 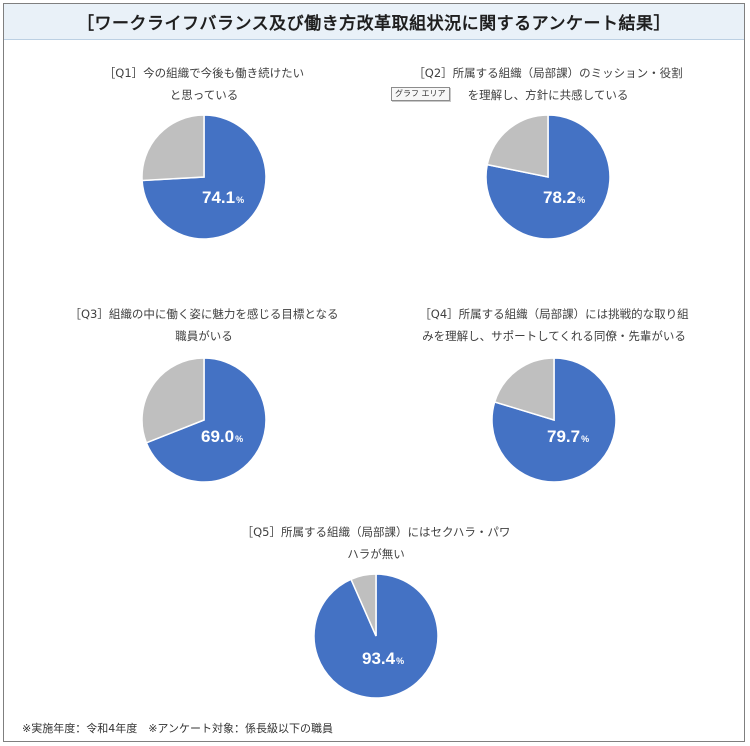 I want to click on chart-q3-slice-positive, so click(x=206, y=420).